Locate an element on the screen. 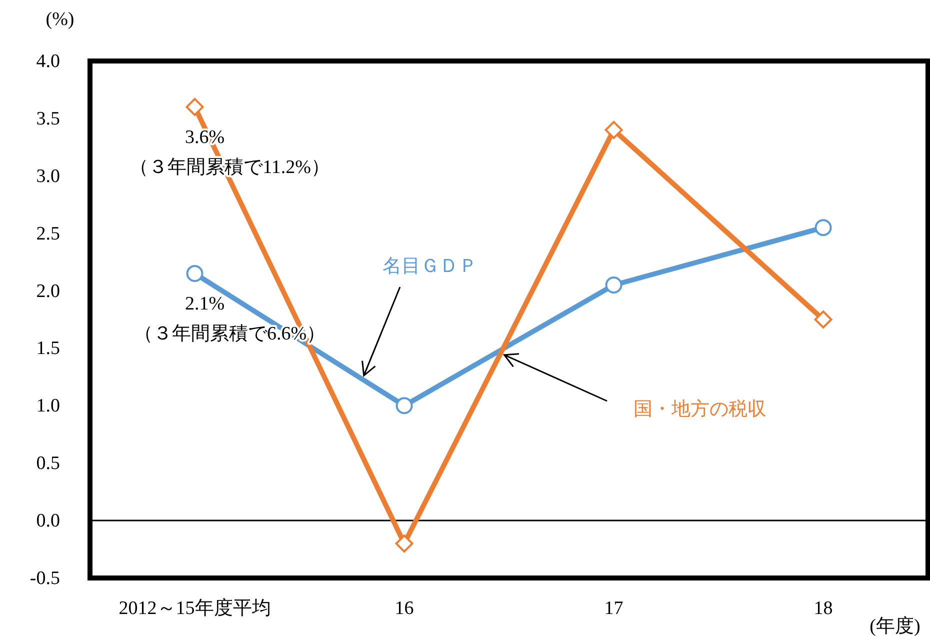  y-tick-label: 3.0 is located at coordinates (48, 176).